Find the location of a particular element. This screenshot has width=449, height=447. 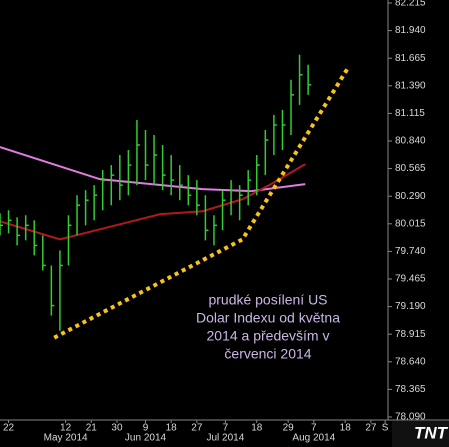

y-tick-label: 81.665 is located at coordinates (410, 58).